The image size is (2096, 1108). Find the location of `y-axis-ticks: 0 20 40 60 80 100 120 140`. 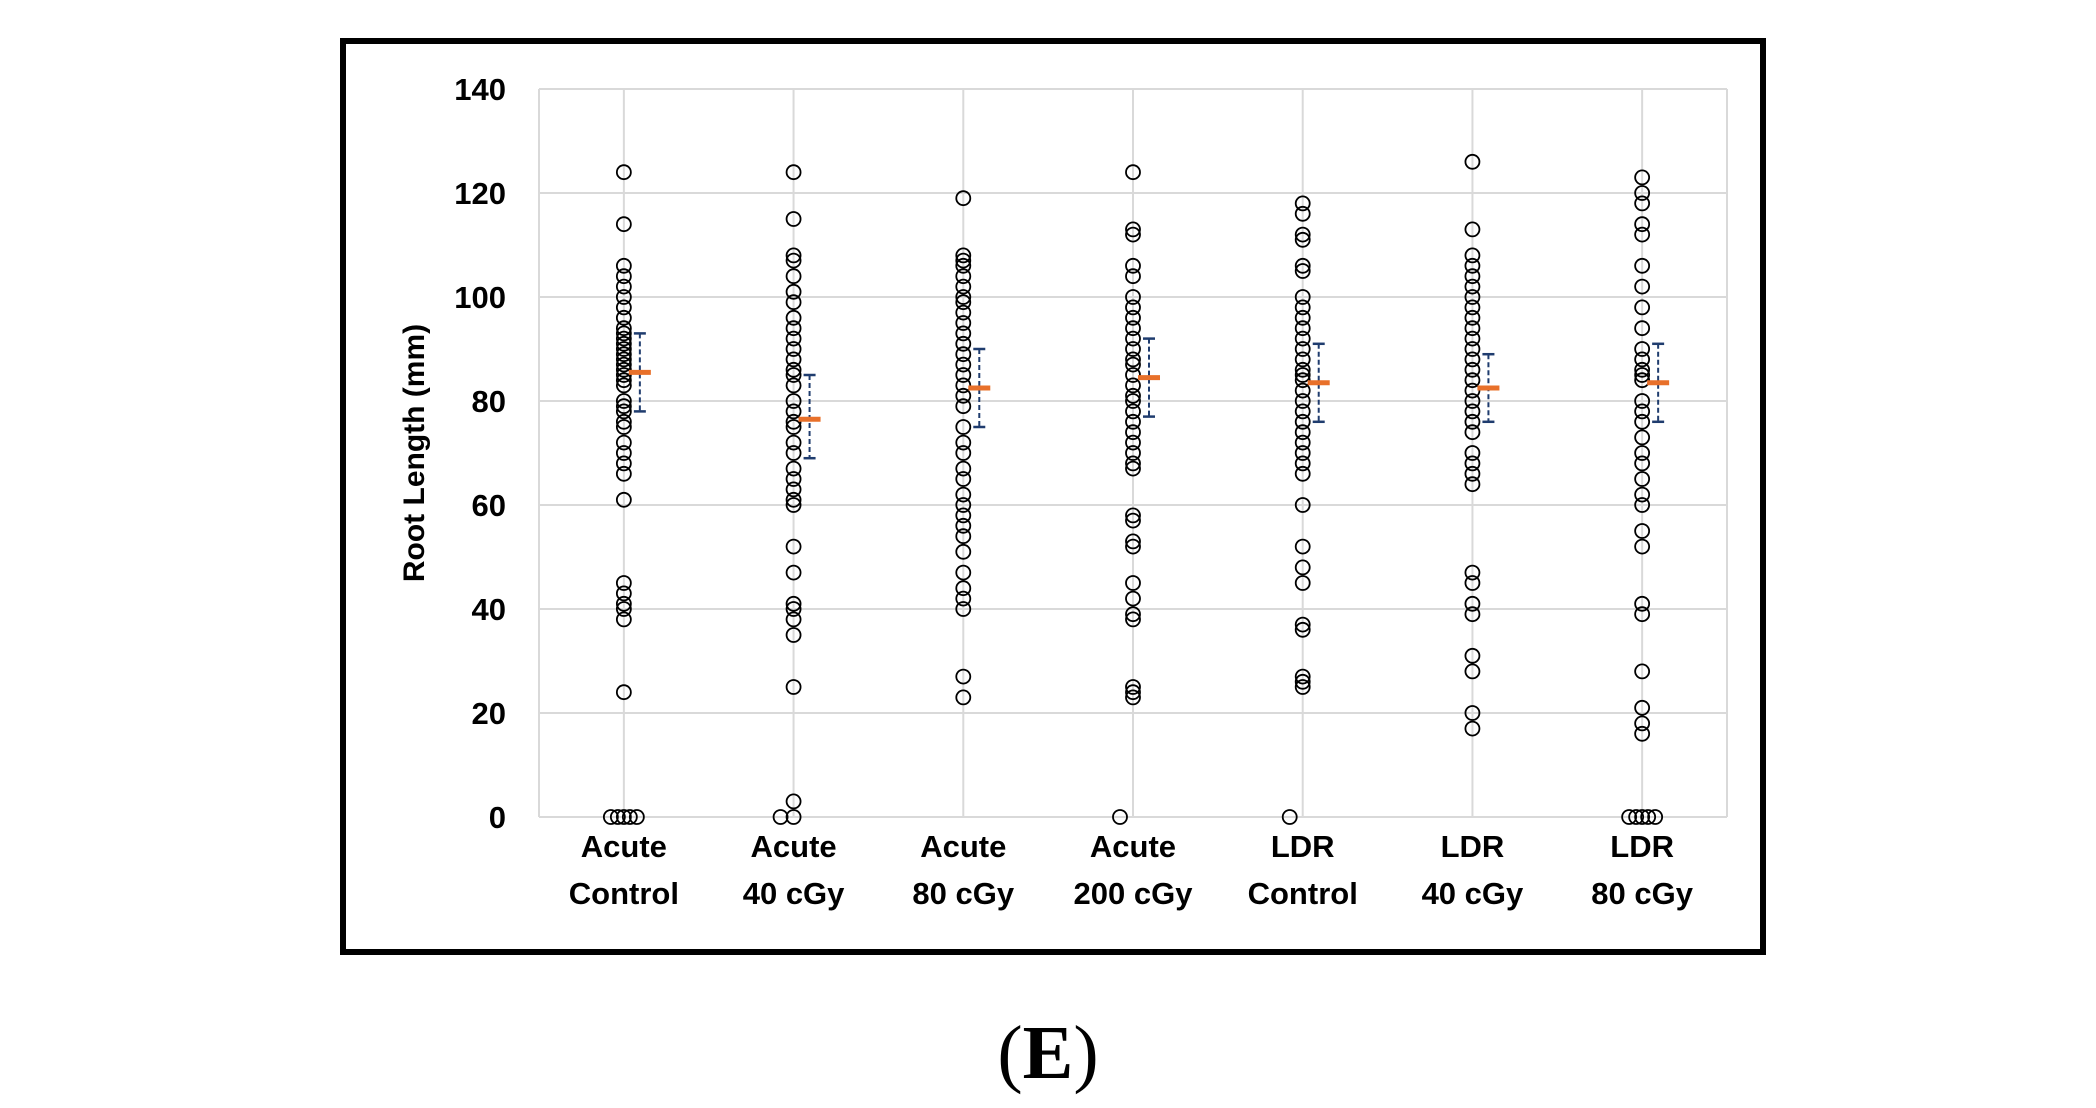

y-axis-ticks: 0 20 40 60 80 100 120 140 is located at coordinates (480, 453).